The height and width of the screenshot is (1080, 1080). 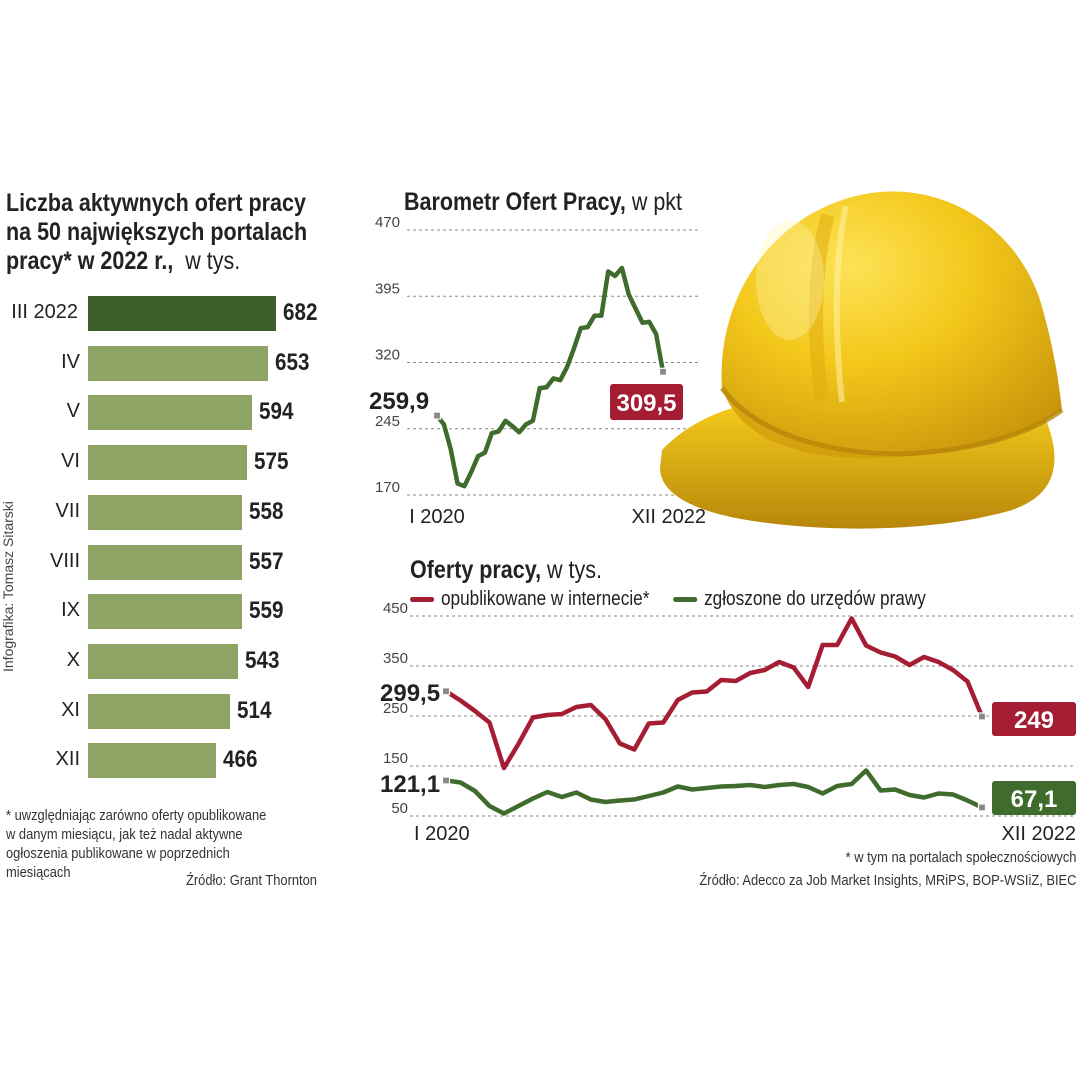 I want to click on barometer-end-label: 309,5, so click(x=646, y=403).